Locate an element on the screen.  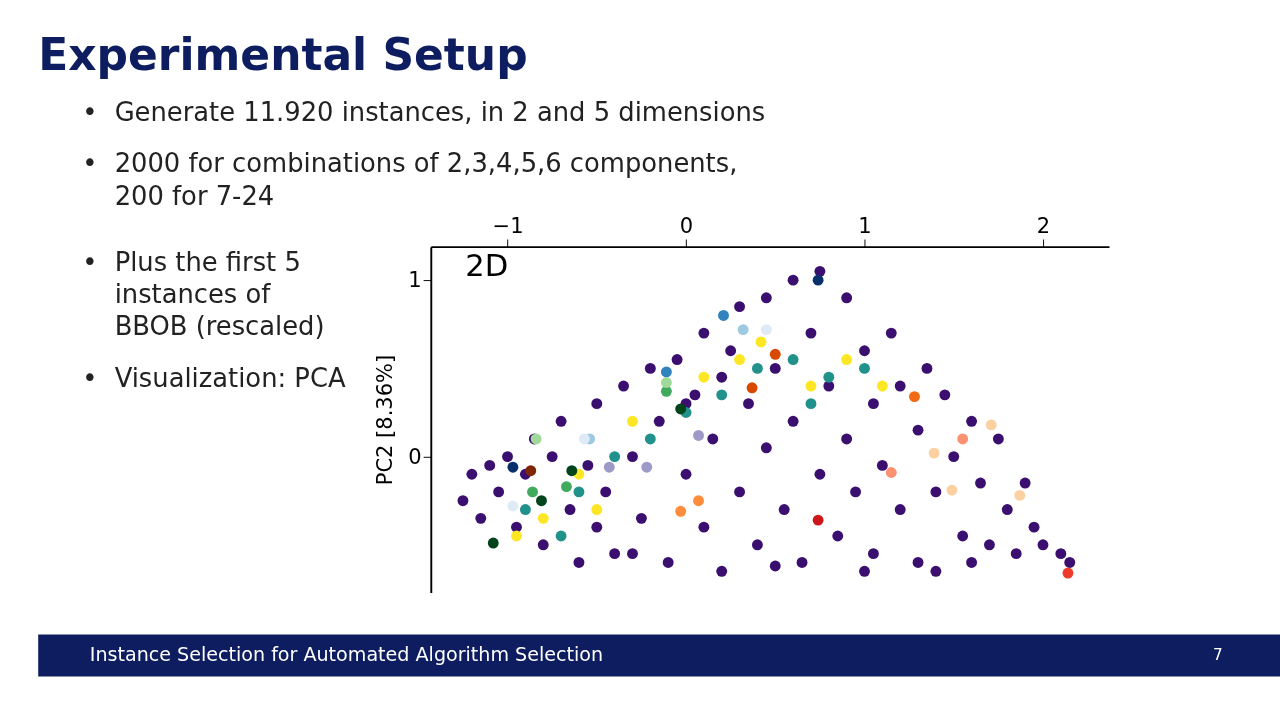
text: Instance Selection for Automated Algorithm Selection is located at coordinates (346, 655).